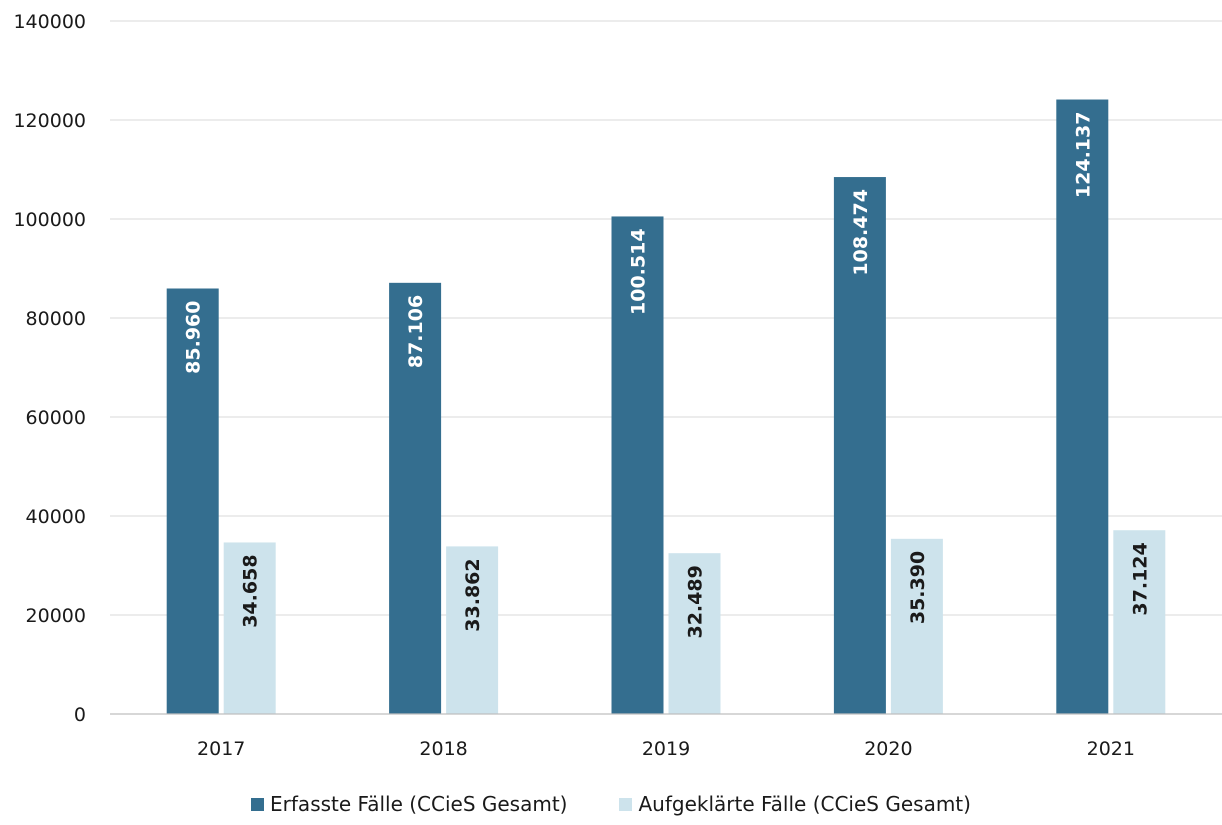 Image resolution: width=1222 pixels, height=825 pixels. Describe the element at coordinates (626, 804) in the screenshot. I see `legend-swatch-aufgeklaerte` at that location.